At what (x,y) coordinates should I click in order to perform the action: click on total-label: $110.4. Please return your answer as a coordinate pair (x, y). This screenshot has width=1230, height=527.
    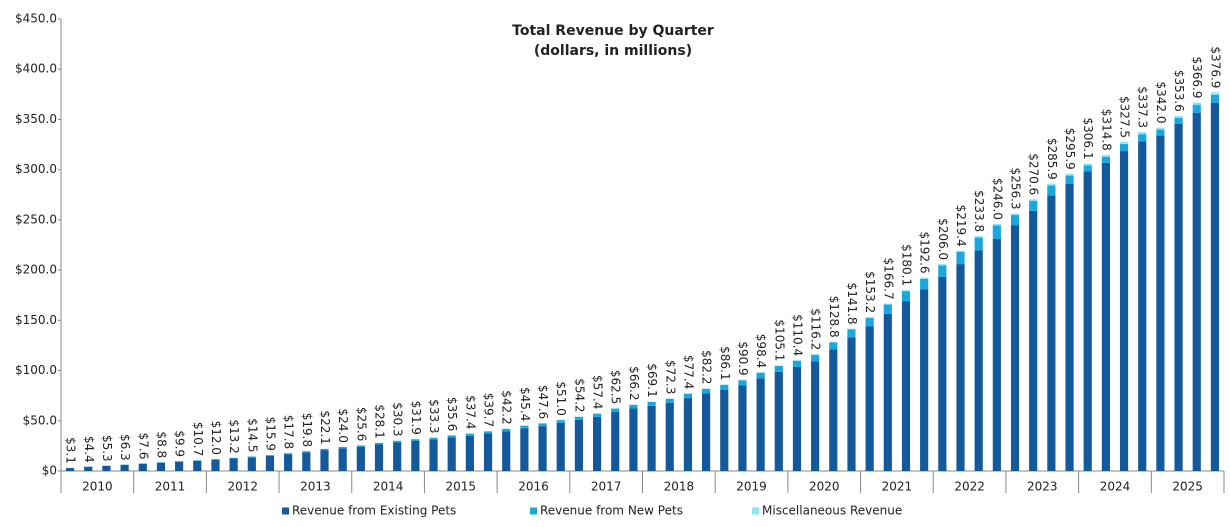
    Looking at the image, I should click on (797, 335).